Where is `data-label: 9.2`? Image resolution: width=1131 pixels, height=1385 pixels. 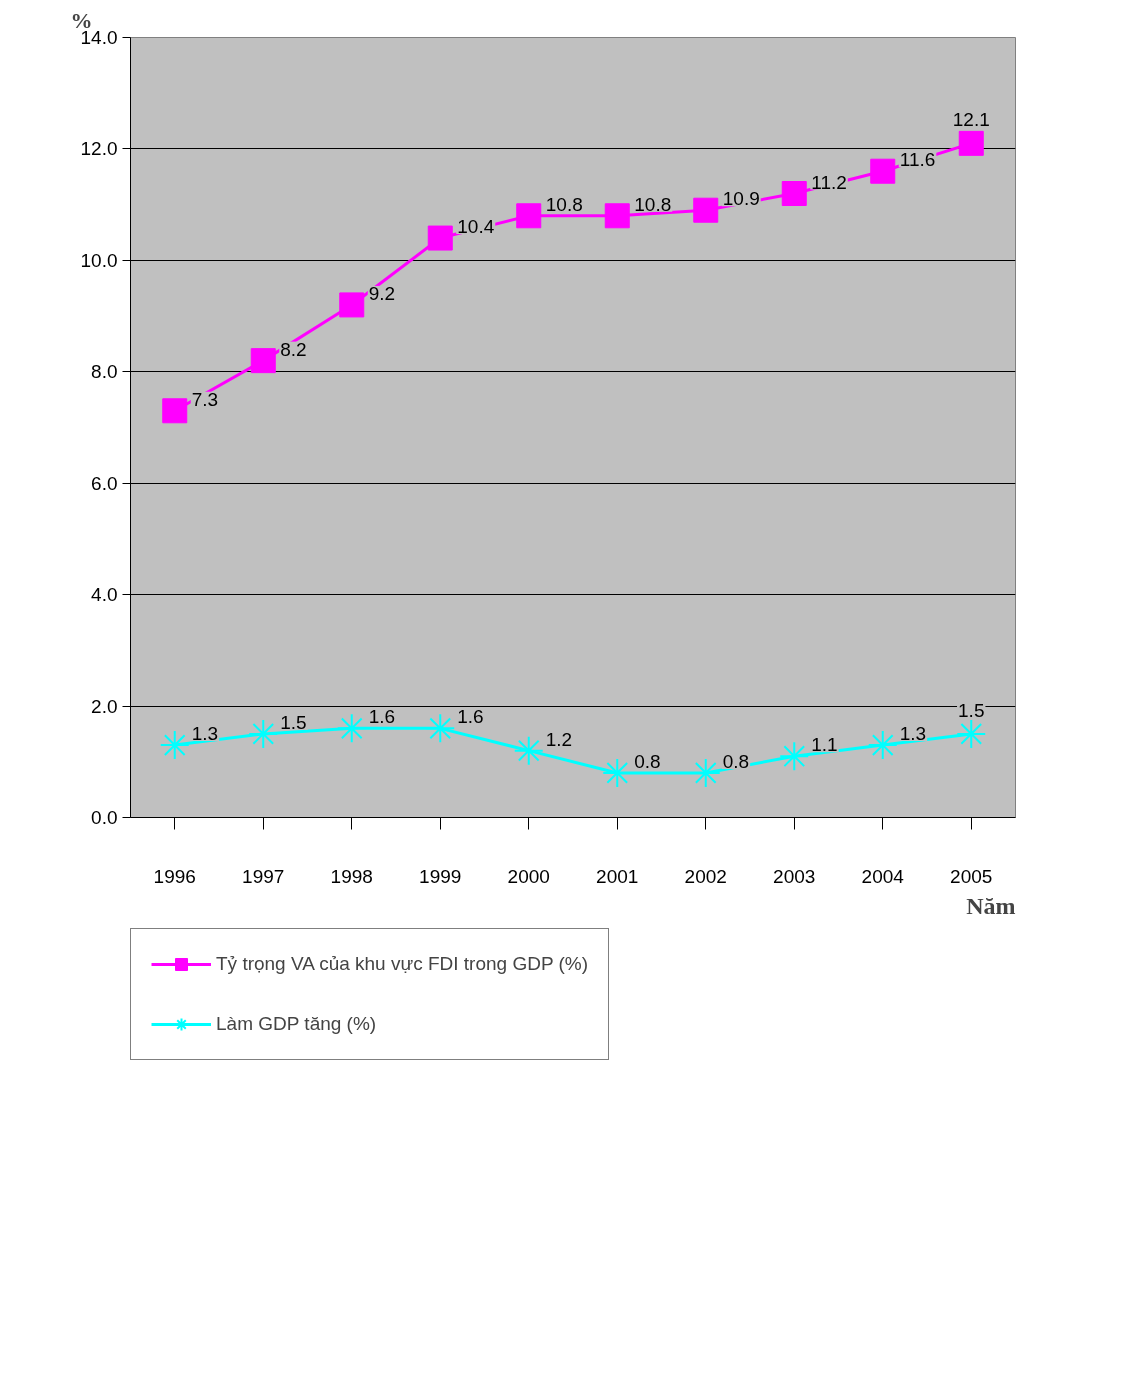
data-label: 9.2 is located at coordinates (382, 293).